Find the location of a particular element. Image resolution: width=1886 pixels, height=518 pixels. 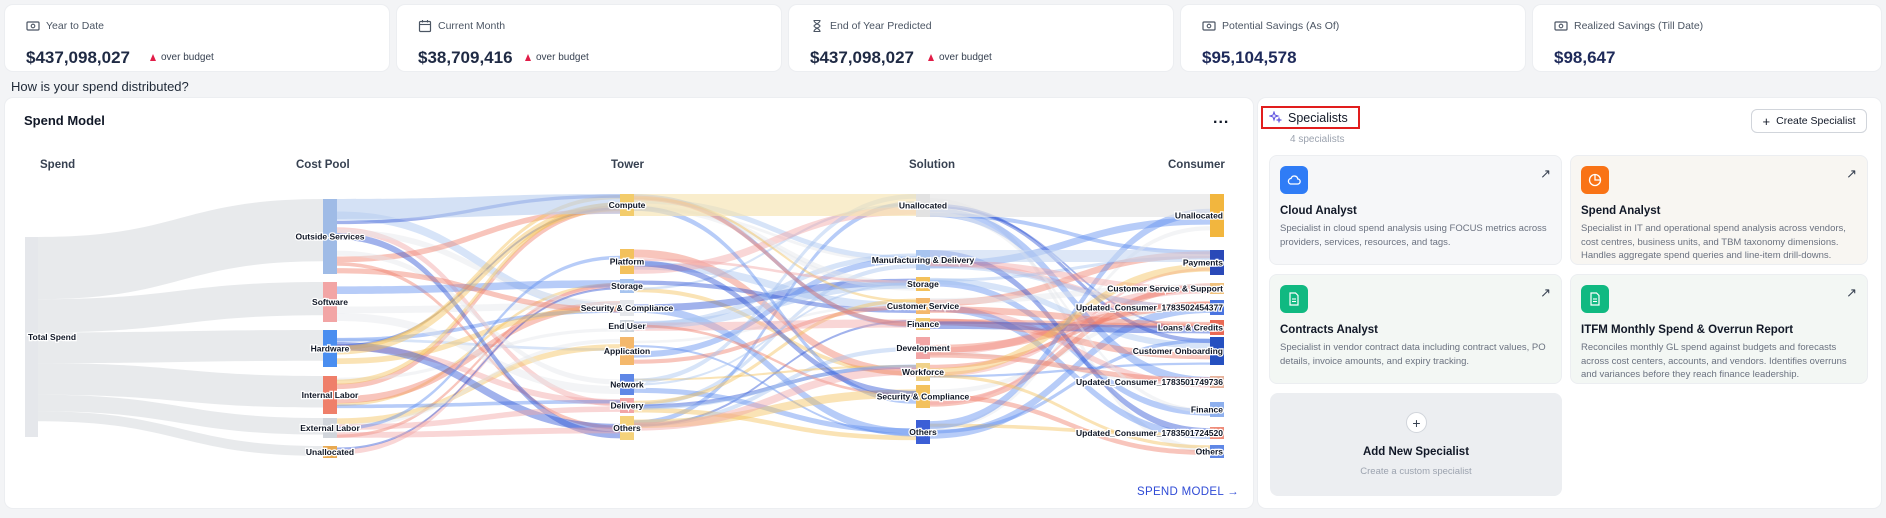

create-specialist-button: + Create Specialist is located at coordinates (1809, 121).